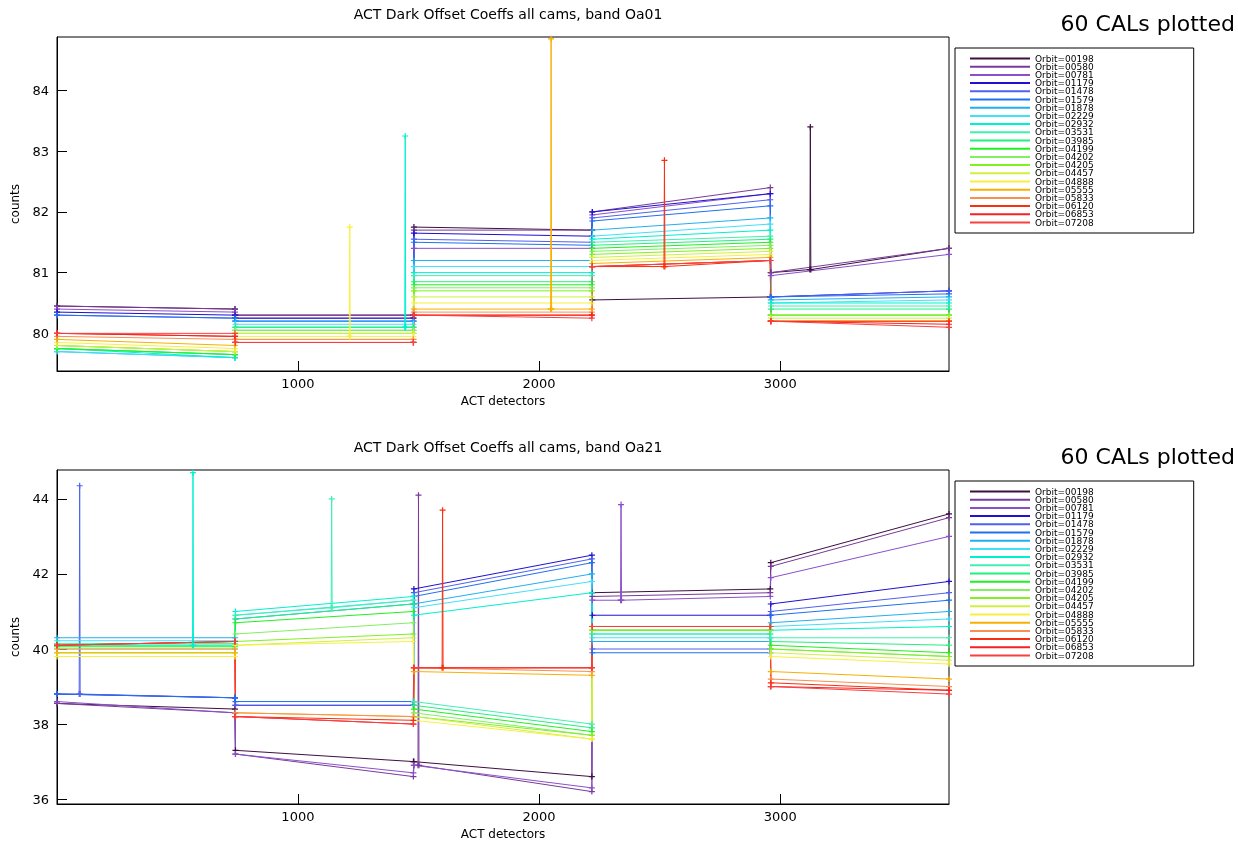 Image resolution: width=1238 pixels, height=866 pixels. What do you see at coordinates (40, 649) in the screenshot?
I see `y-tick-label: 40` at bounding box center [40, 649].